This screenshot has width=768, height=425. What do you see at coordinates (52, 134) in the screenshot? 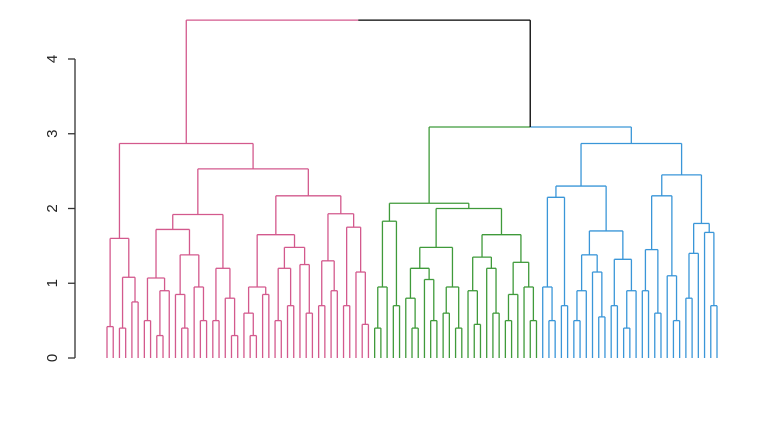
I see `y-tick-label: 3` at bounding box center [52, 134].